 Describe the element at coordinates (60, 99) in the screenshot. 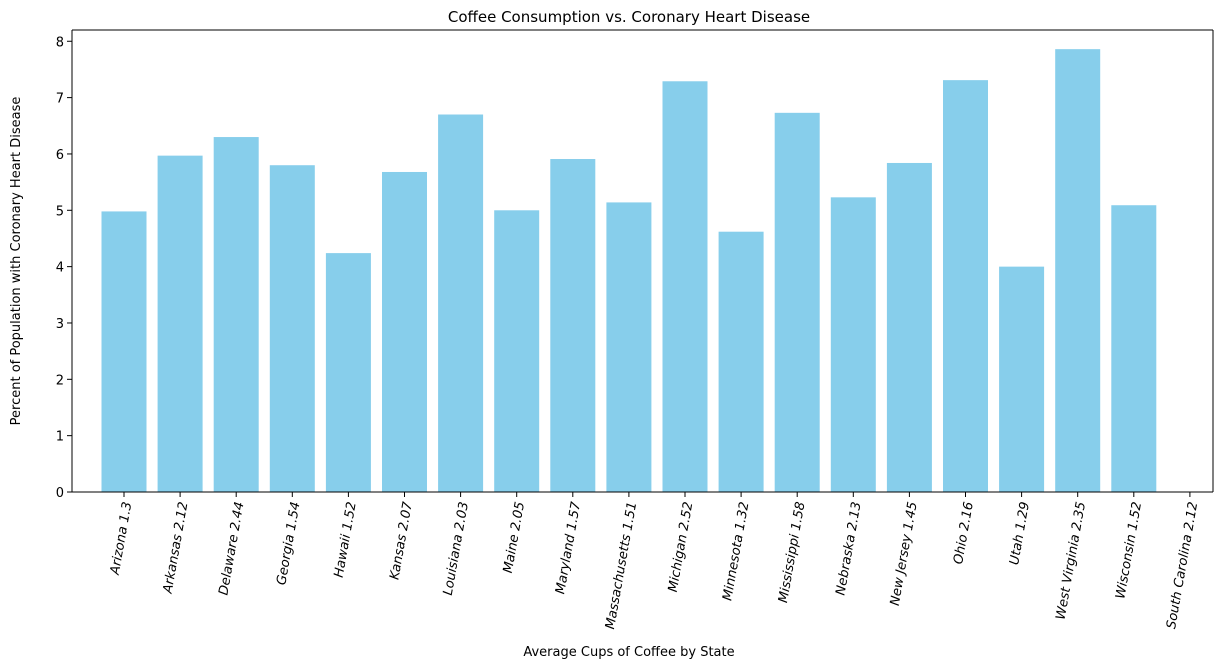

I see `y-tick-label: 7` at that location.